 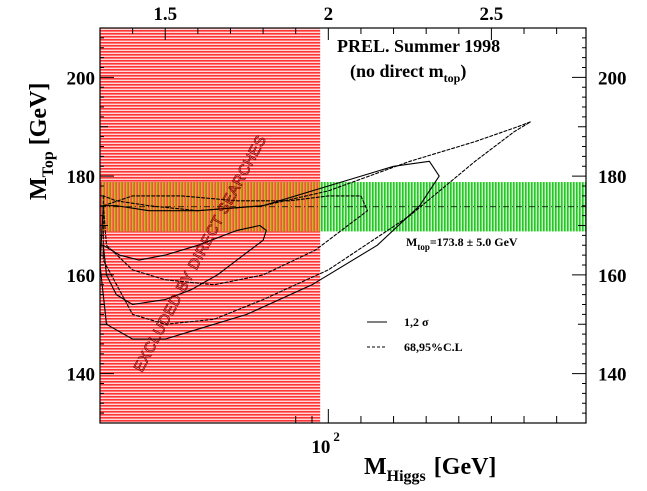 What do you see at coordinates (408, 73) in the screenshot?
I see `chart-subtitle: (no direct mtop)` at bounding box center [408, 73].